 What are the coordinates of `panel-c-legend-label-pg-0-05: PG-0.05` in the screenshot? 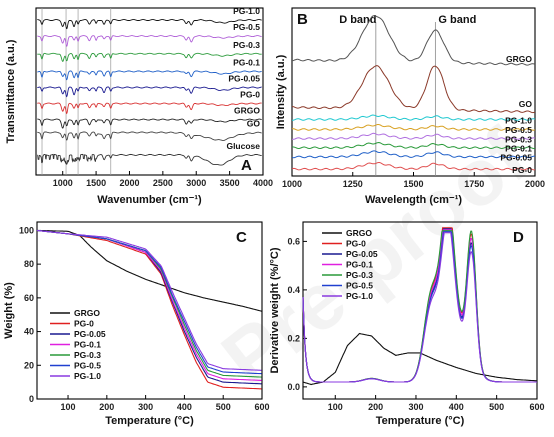 It's located at (90, 334).